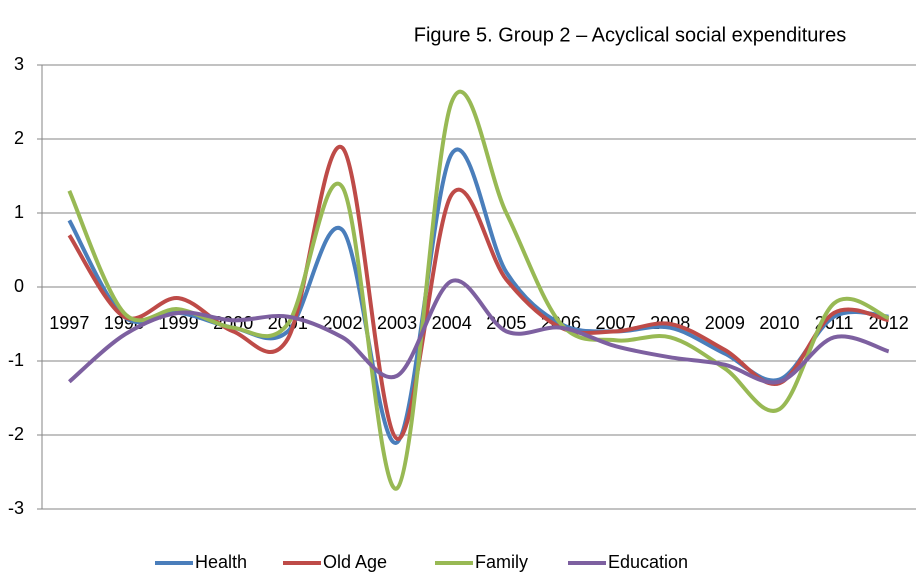  I want to click on x-tick-label: 2003, so click(397, 323).